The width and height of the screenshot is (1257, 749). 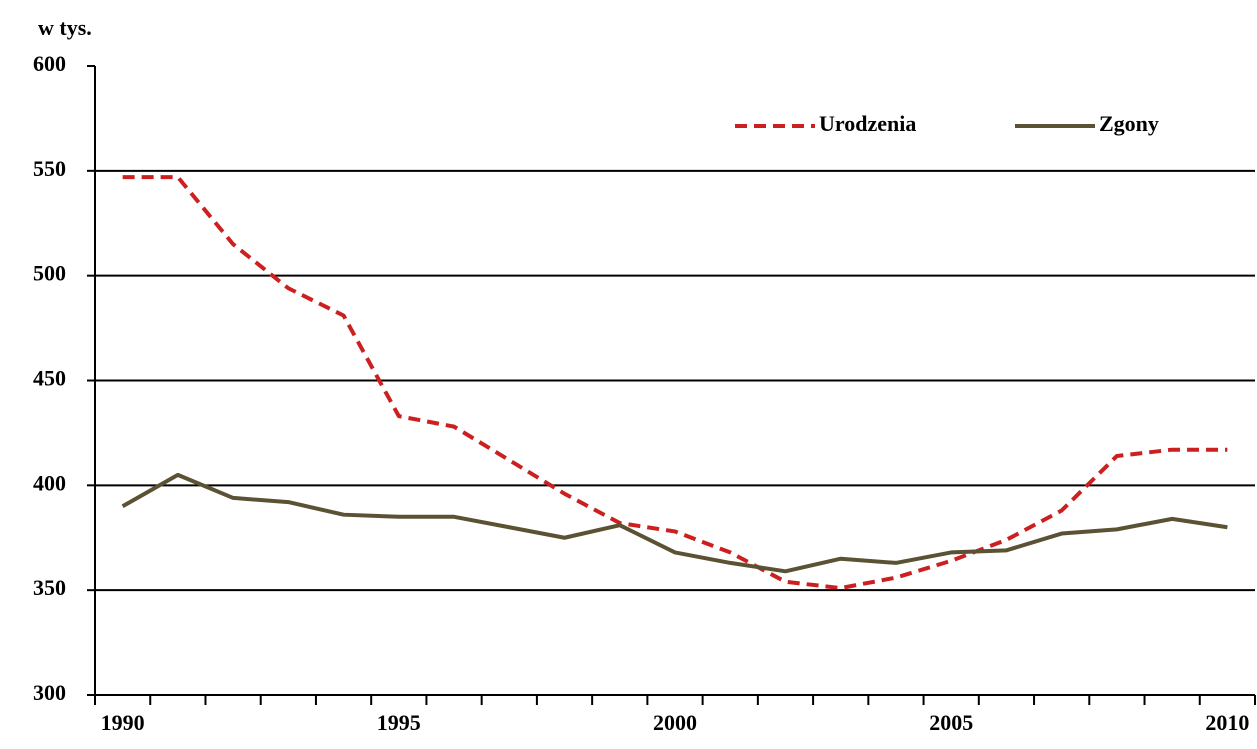 What do you see at coordinates (951, 722) in the screenshot?
I see `x-tick-label: 2005` at bounding box center [951, 722].